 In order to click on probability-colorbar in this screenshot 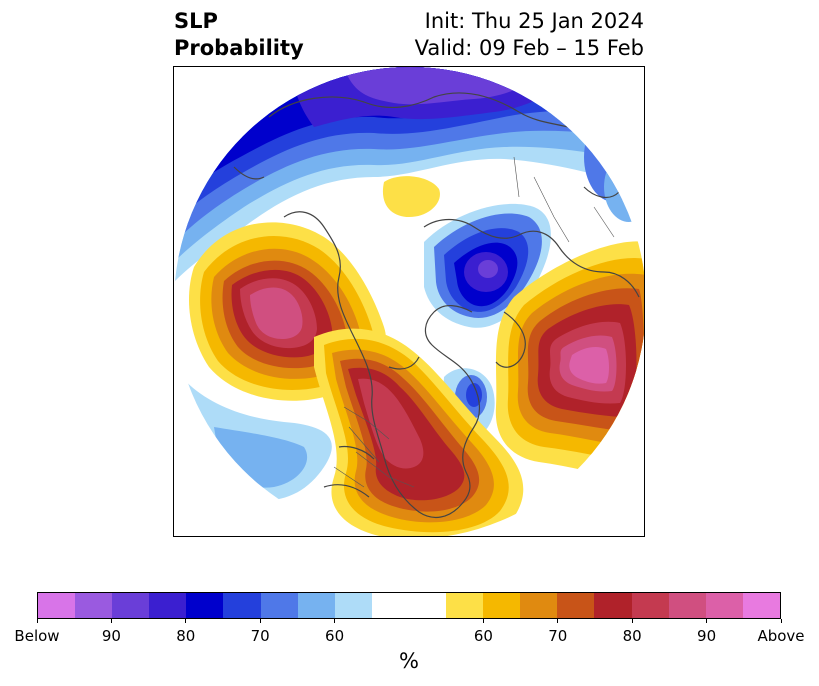, I will do `click(409, 605)`.